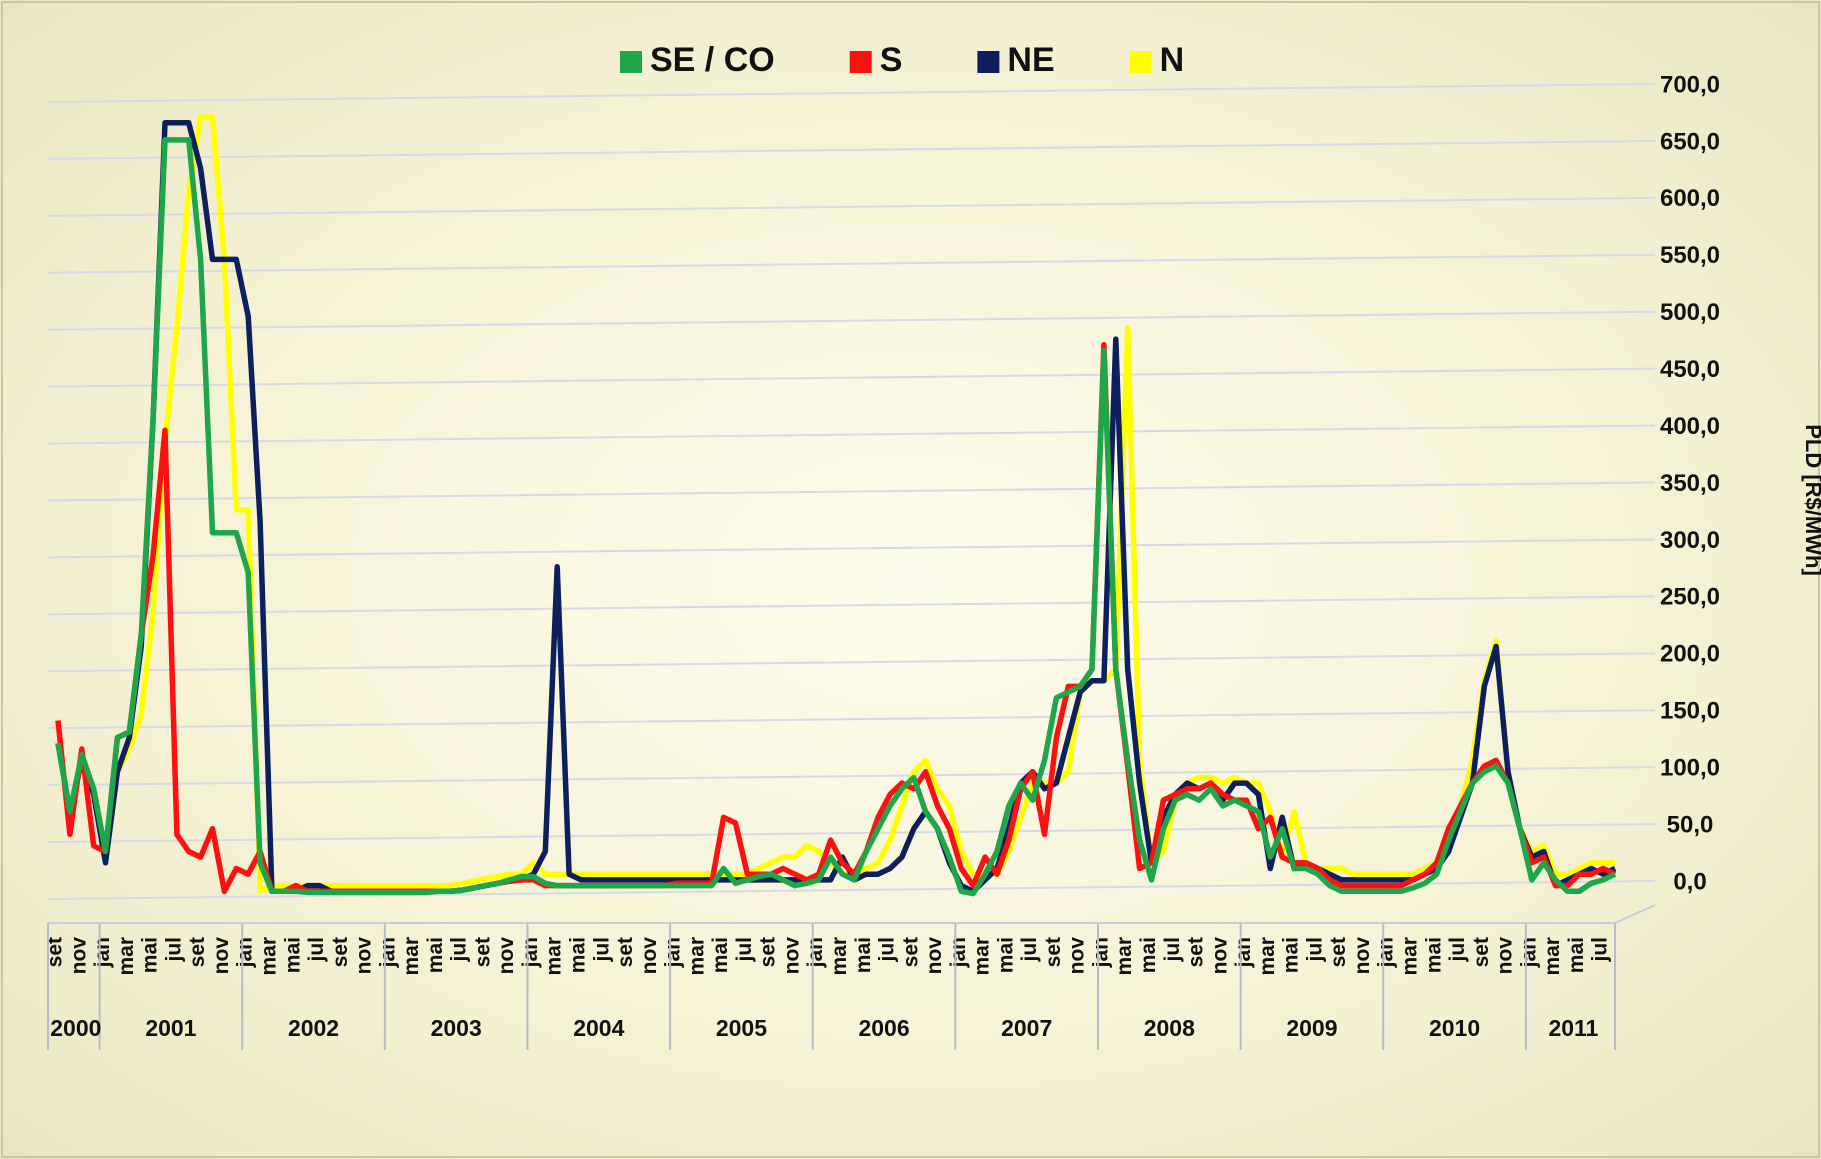 This screenshot has height=1159, width=1821. Describe the element at coordinates (712, 60) in the screenshot. I see `legend-label: SE / CO` at that location.